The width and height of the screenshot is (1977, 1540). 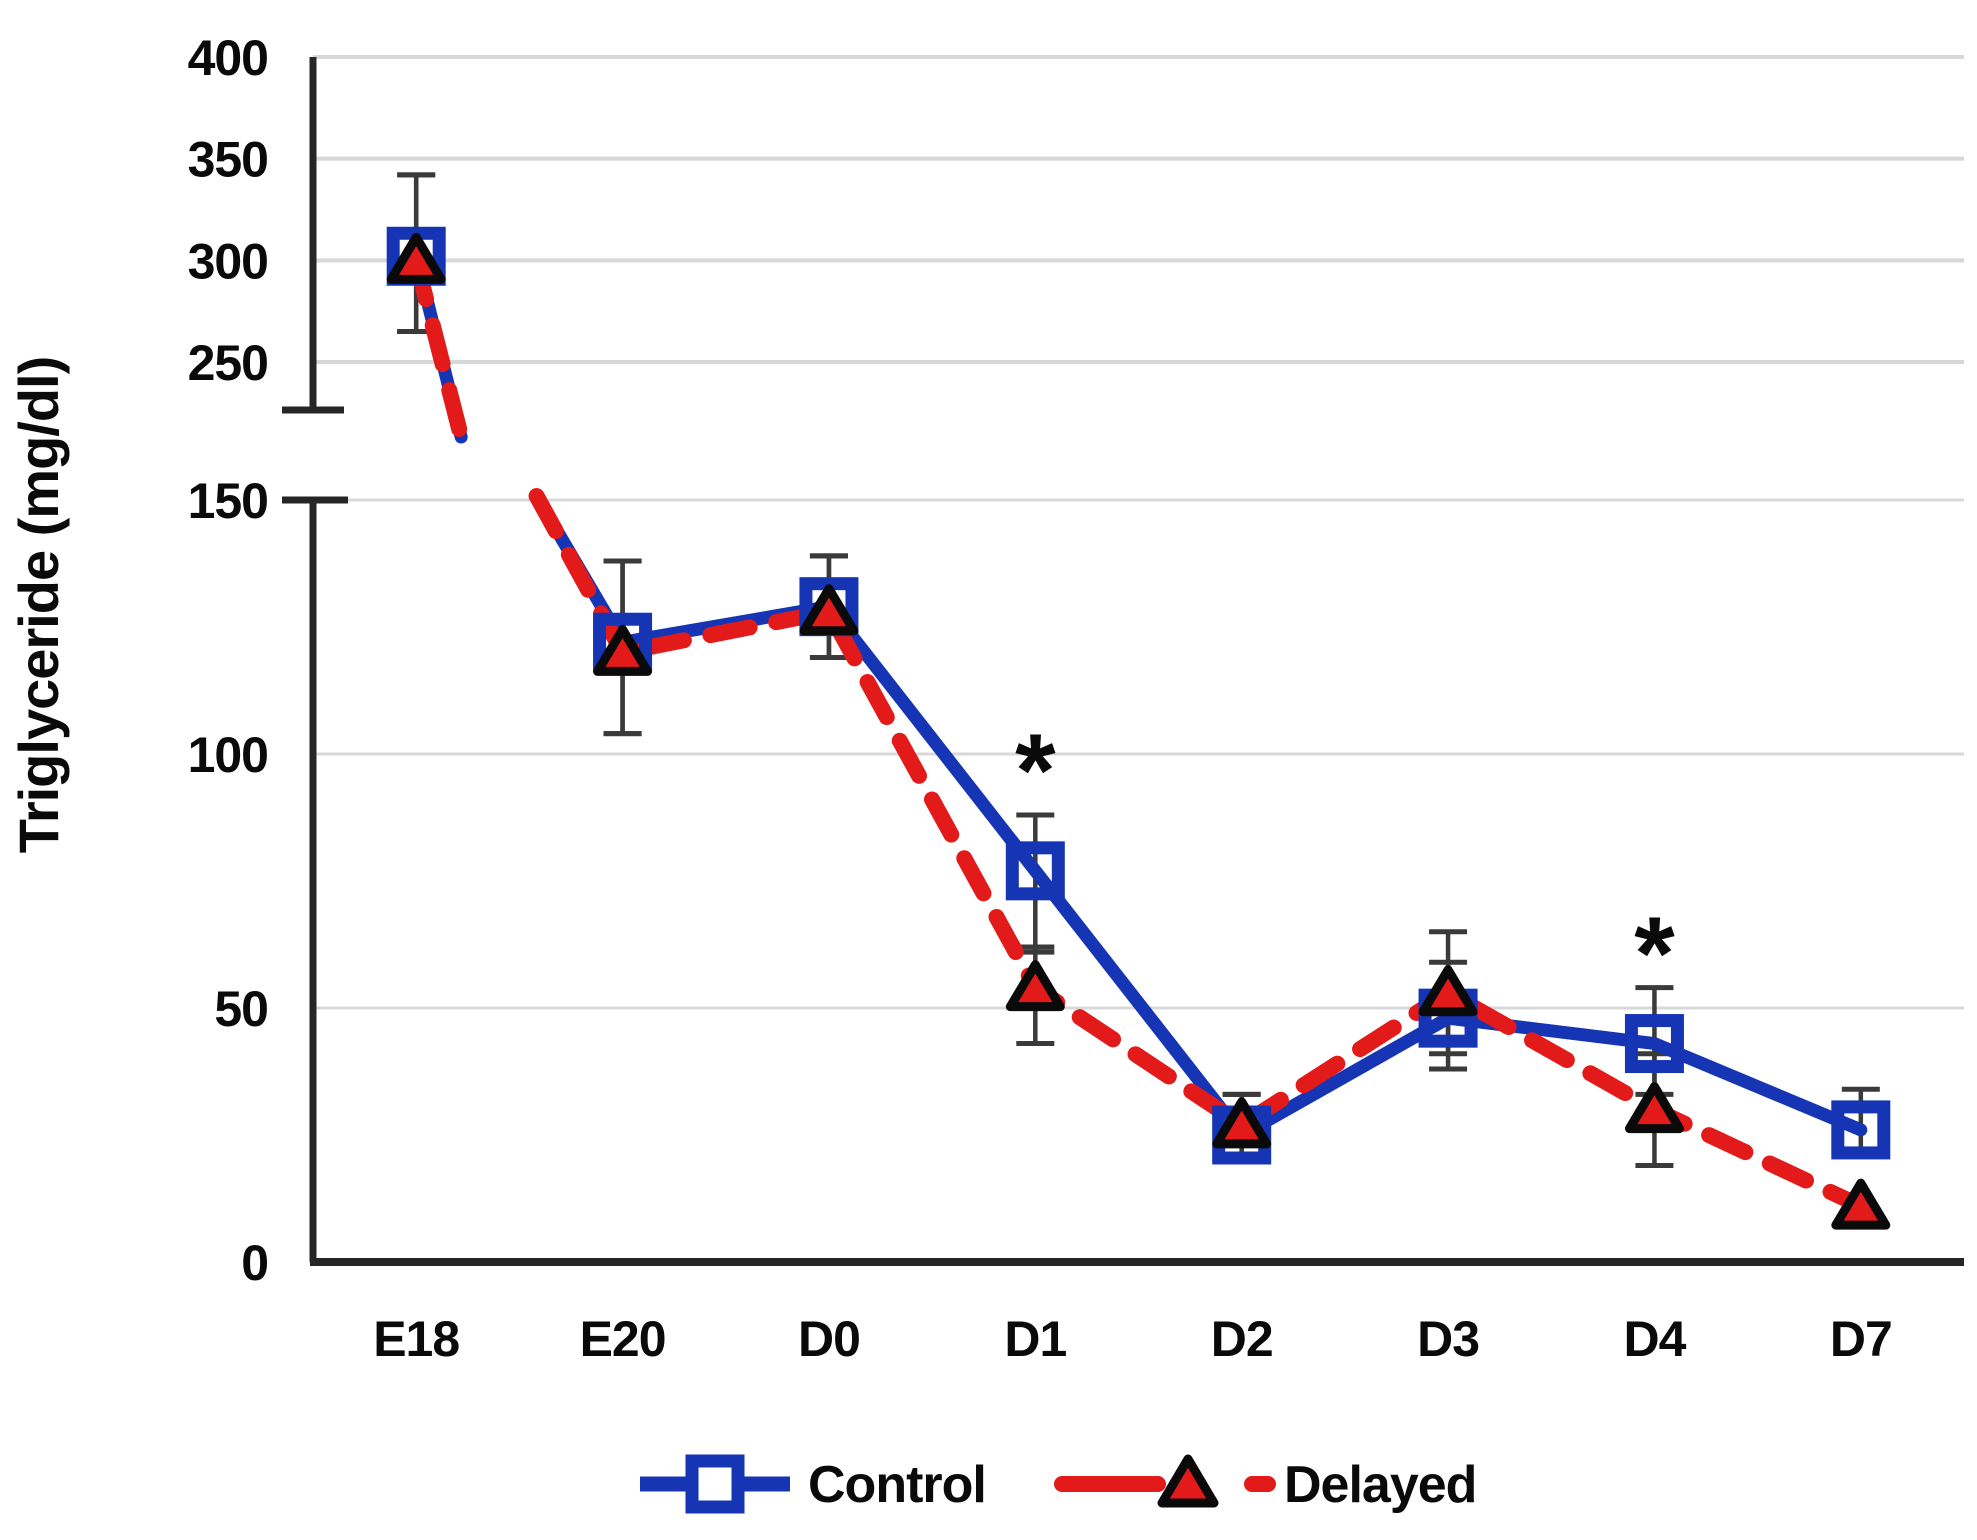 I want to click on y-tick-label-50: 50, so click(x=241, y=1009).